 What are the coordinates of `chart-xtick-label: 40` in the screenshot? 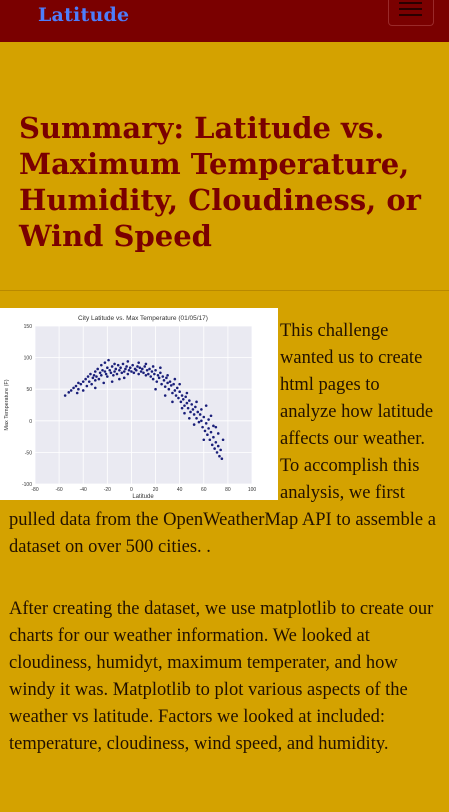 It's located at (180, 490).